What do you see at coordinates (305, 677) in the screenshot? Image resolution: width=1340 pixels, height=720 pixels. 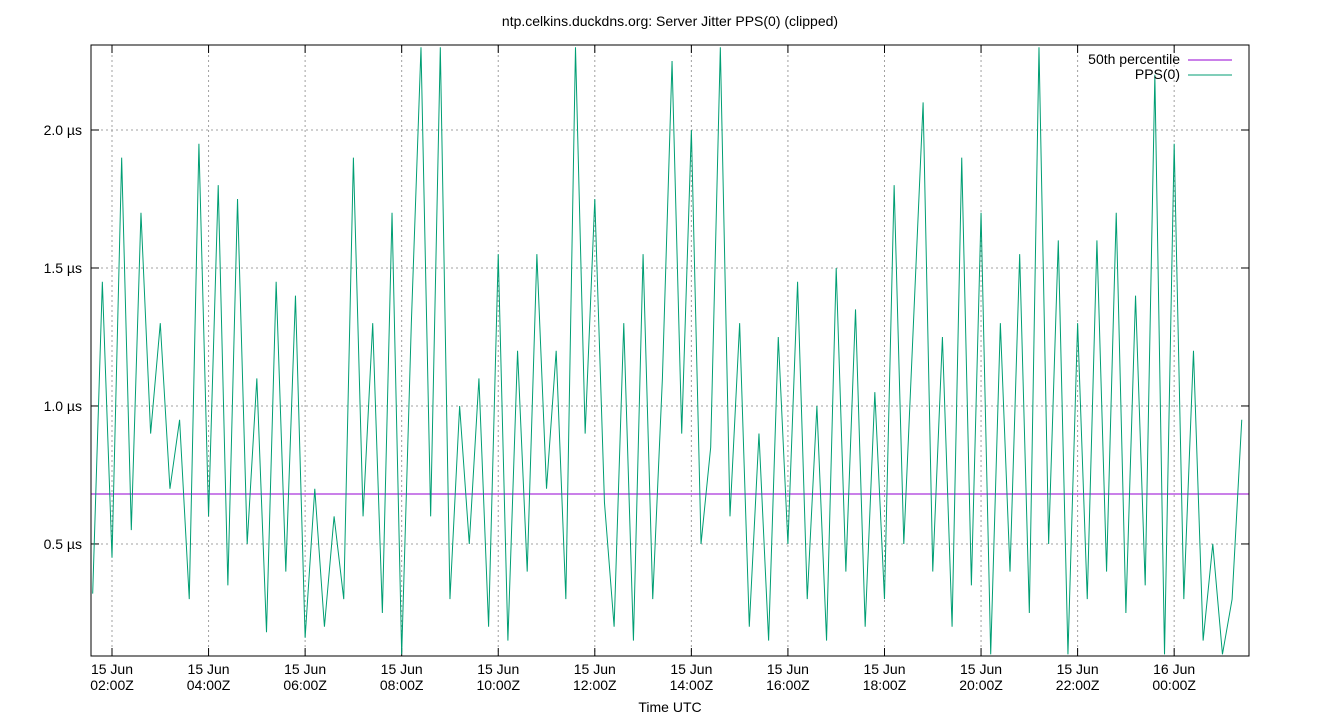 I see `x-tick-label: 15 Jun 06:00Z` at bounding box center [305, 677].